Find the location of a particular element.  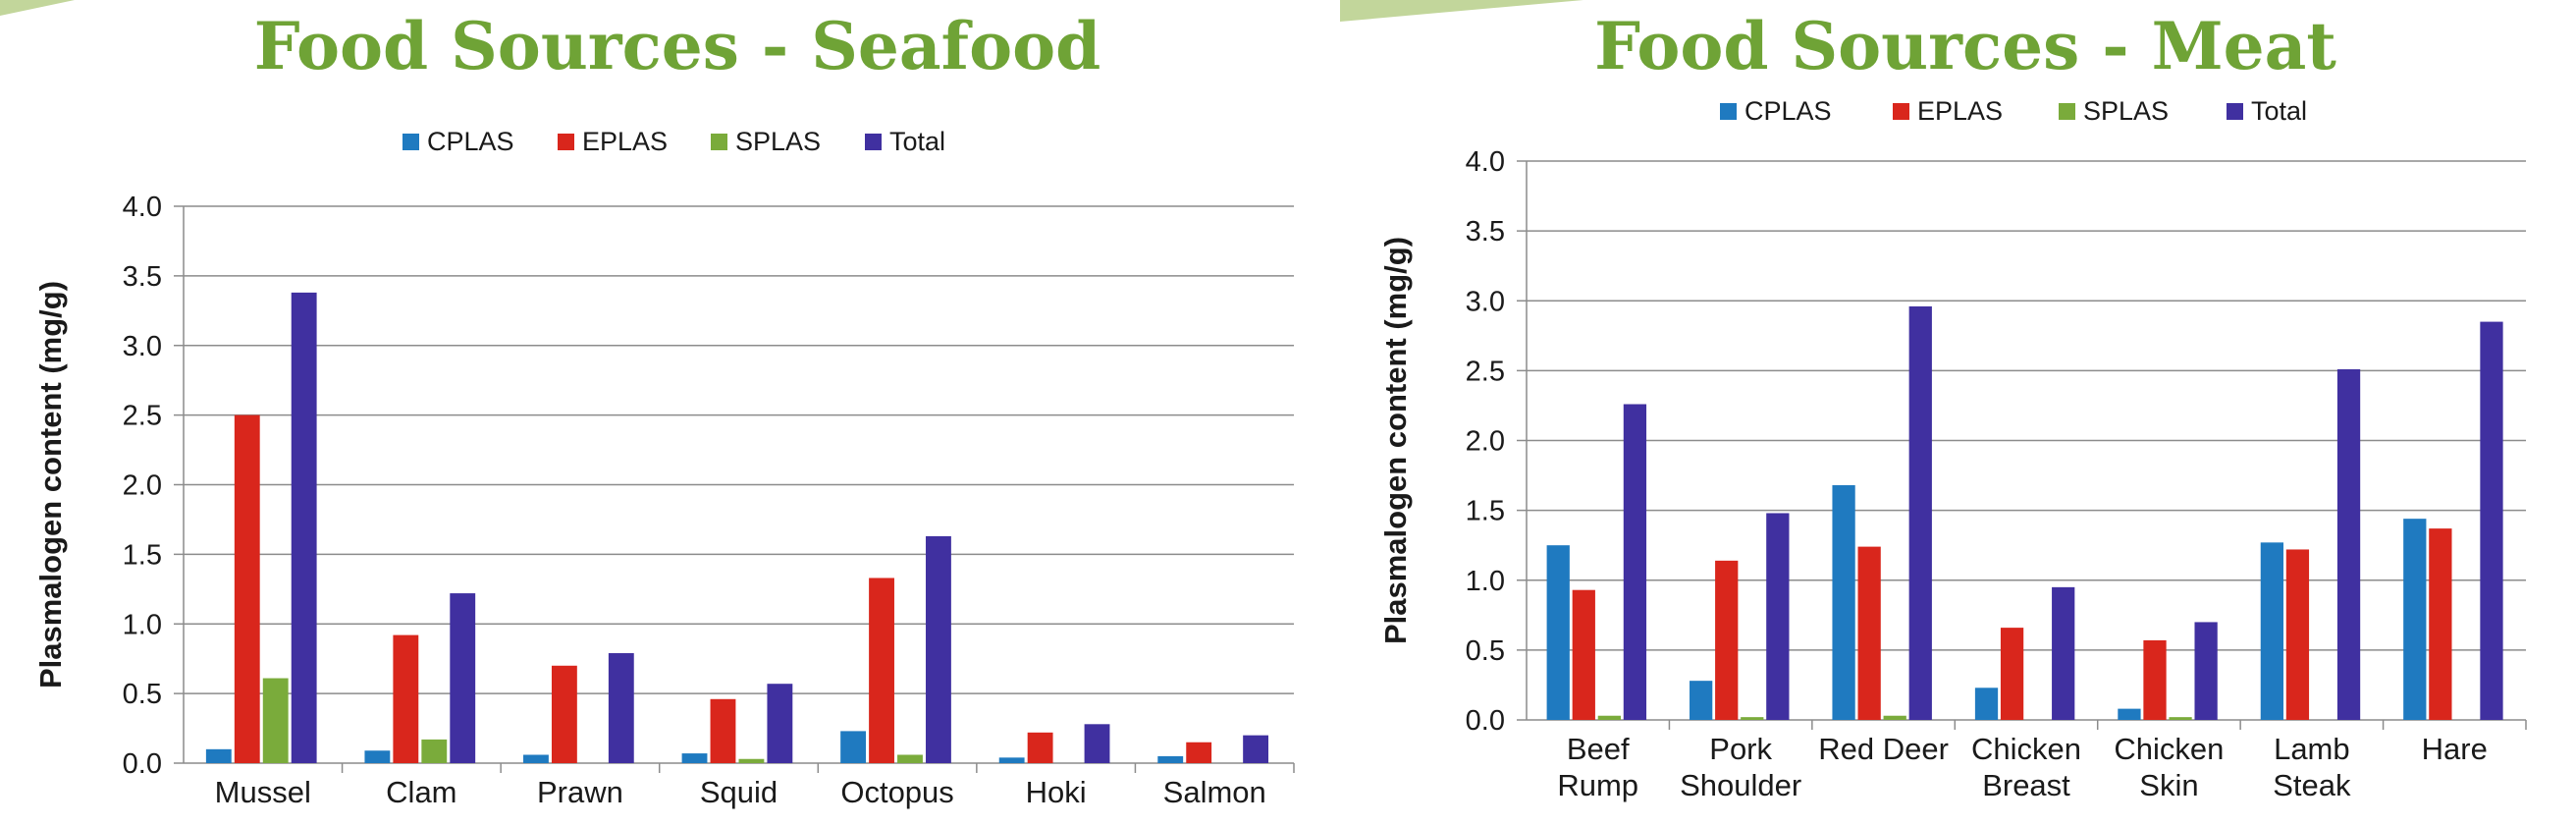

meat-legend-label: CPLAS is located at coordinates (1788, 111).